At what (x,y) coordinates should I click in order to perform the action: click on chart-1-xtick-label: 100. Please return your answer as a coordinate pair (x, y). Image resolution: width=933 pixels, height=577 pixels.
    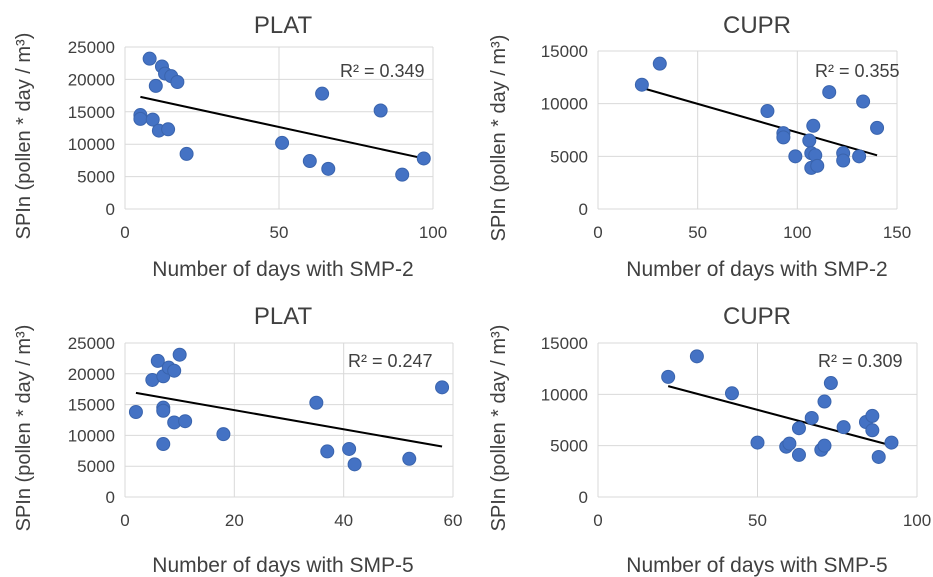
    Looking at the image, I should click on (433, 232).